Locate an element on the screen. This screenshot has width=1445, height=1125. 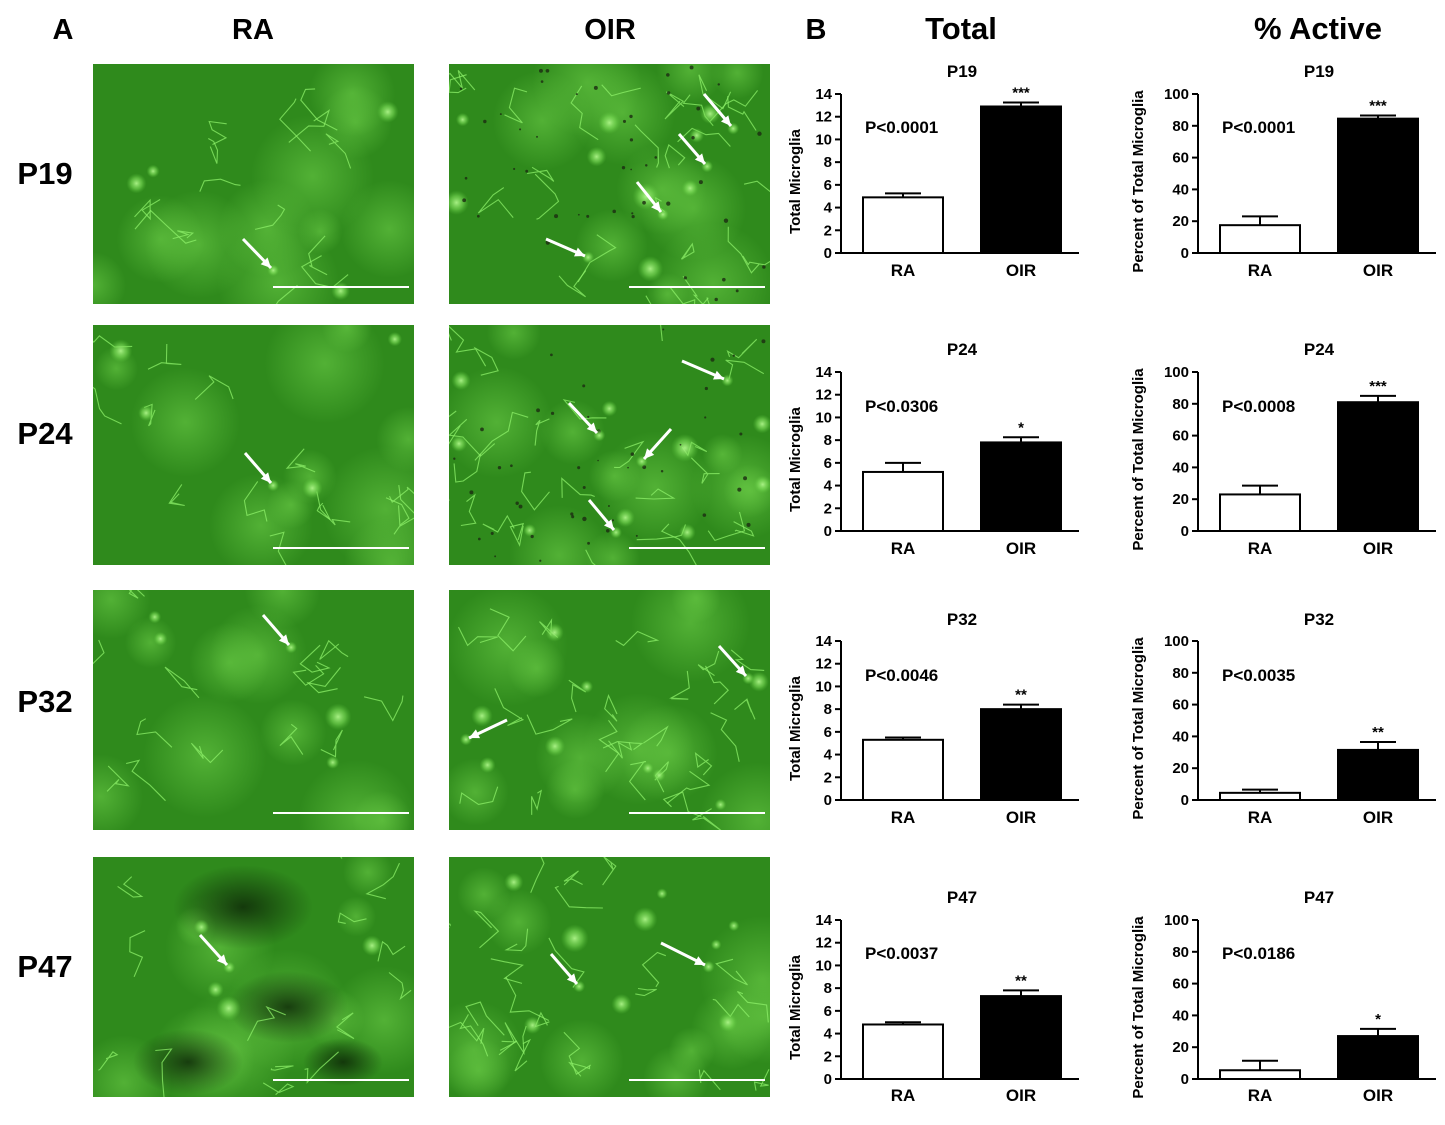
micrograph-p19-ra is located at coordinates (253, 184).